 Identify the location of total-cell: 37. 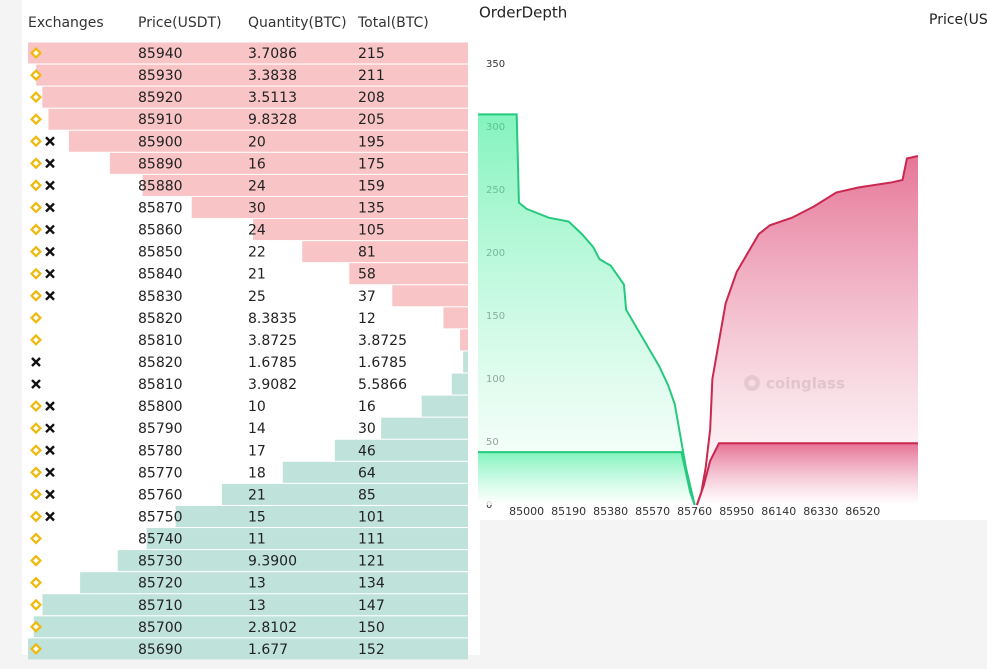
(367, 297).